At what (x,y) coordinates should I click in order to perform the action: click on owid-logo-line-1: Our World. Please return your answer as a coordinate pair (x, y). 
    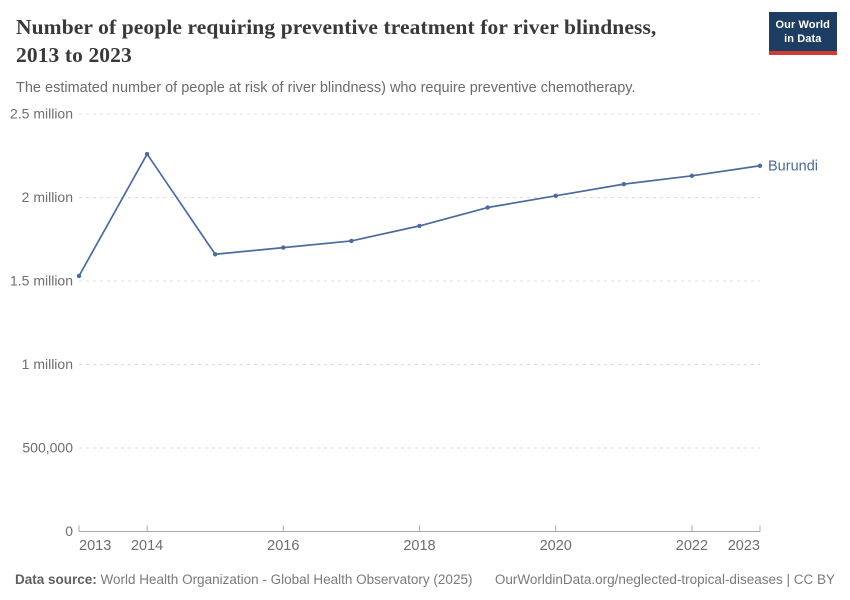
    Looking at the image, I should click on (802, 25).